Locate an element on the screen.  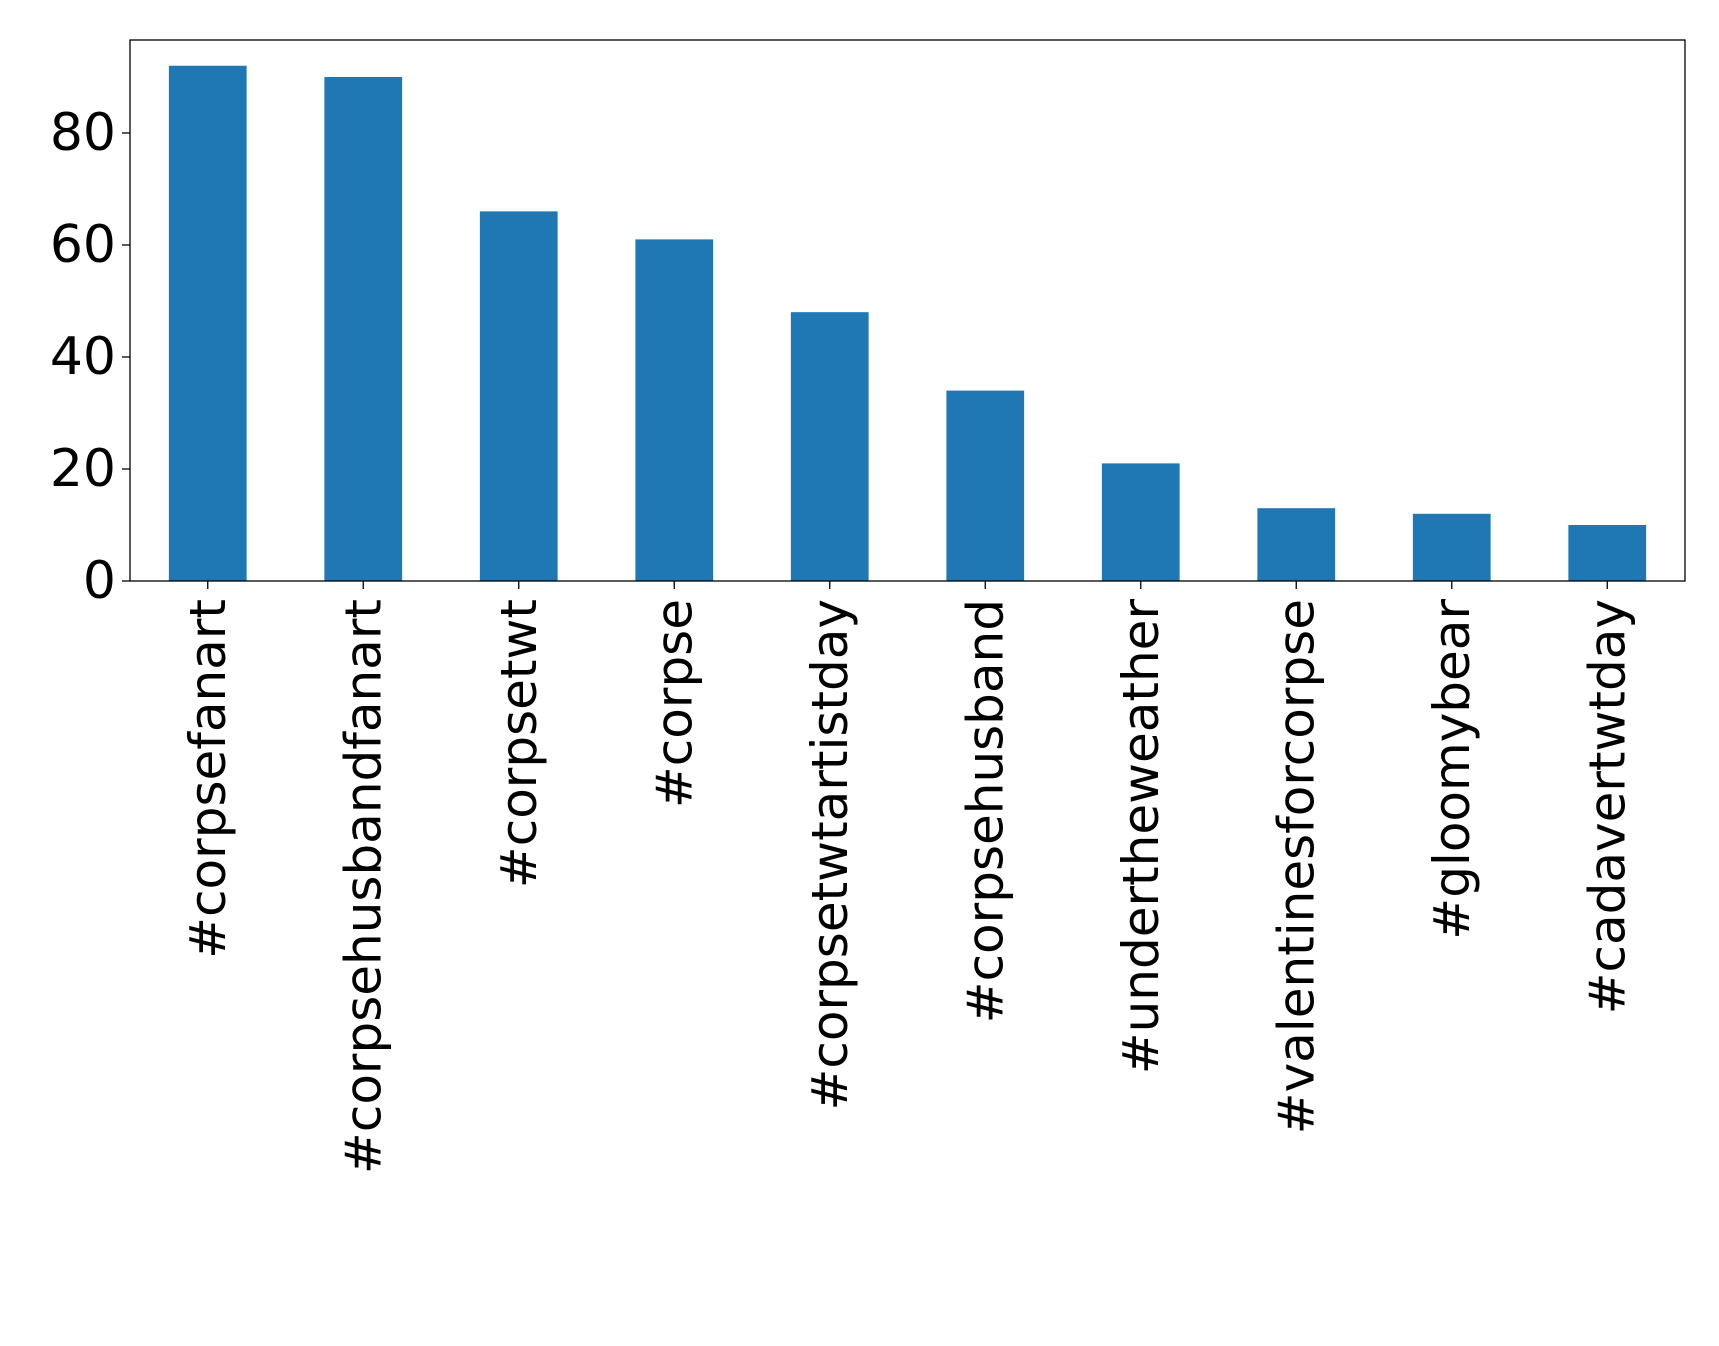
x-tick-label: #gloomybear is located at coordinates (1452, 769).